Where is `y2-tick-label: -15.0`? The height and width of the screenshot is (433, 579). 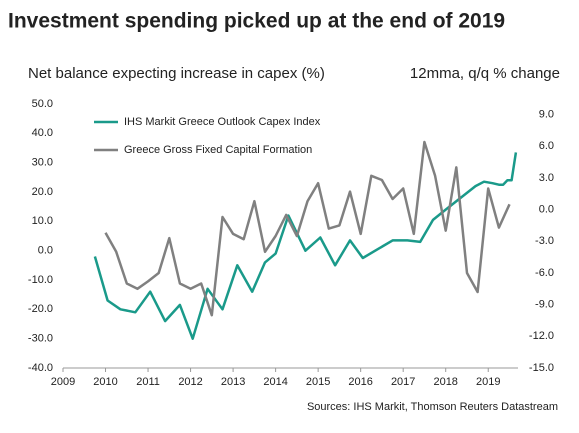
y2-tick-label: -15.0 is located at coordinates (541, 368).